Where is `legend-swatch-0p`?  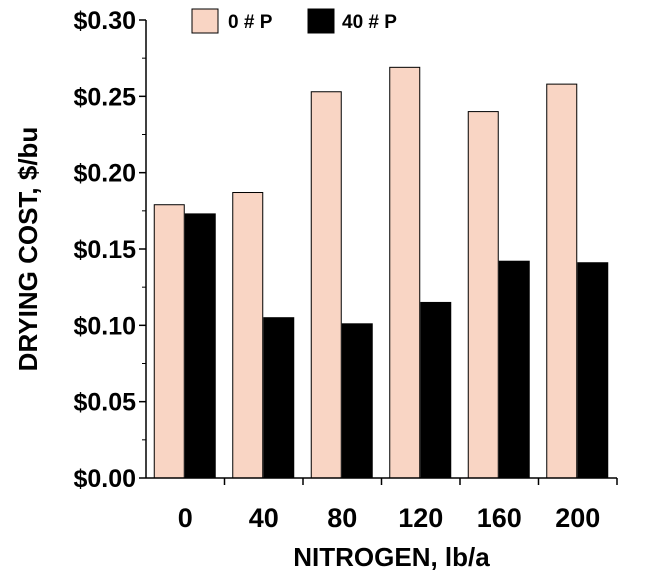
legend-swatch-0p is located at coordinates (205, 21).